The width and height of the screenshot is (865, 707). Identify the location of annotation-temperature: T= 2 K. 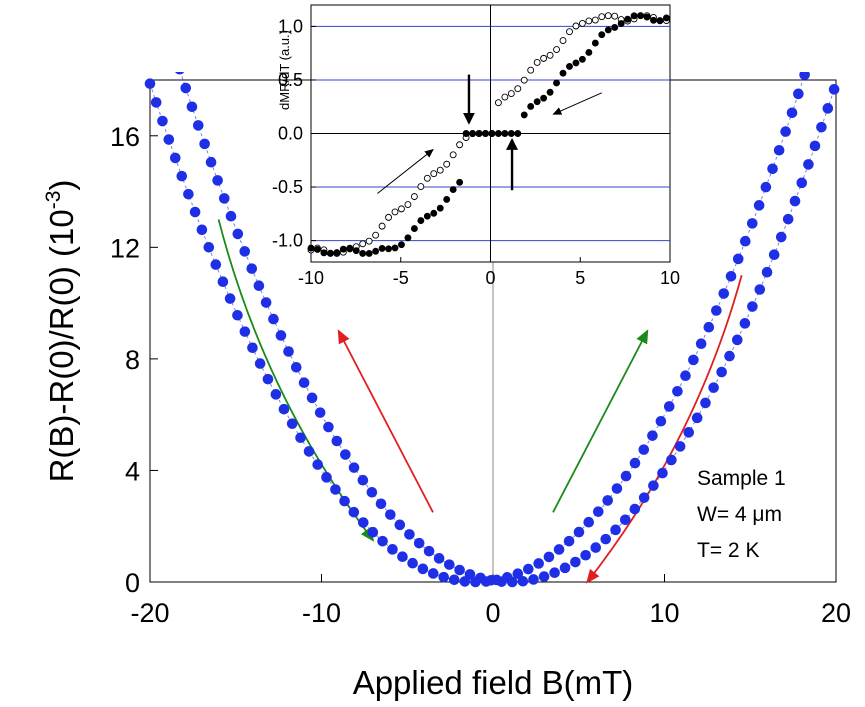
(728, 550).